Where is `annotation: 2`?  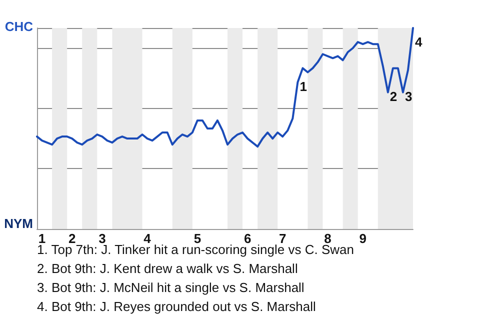 annotation: 2 is located at coordinates (394, 96).